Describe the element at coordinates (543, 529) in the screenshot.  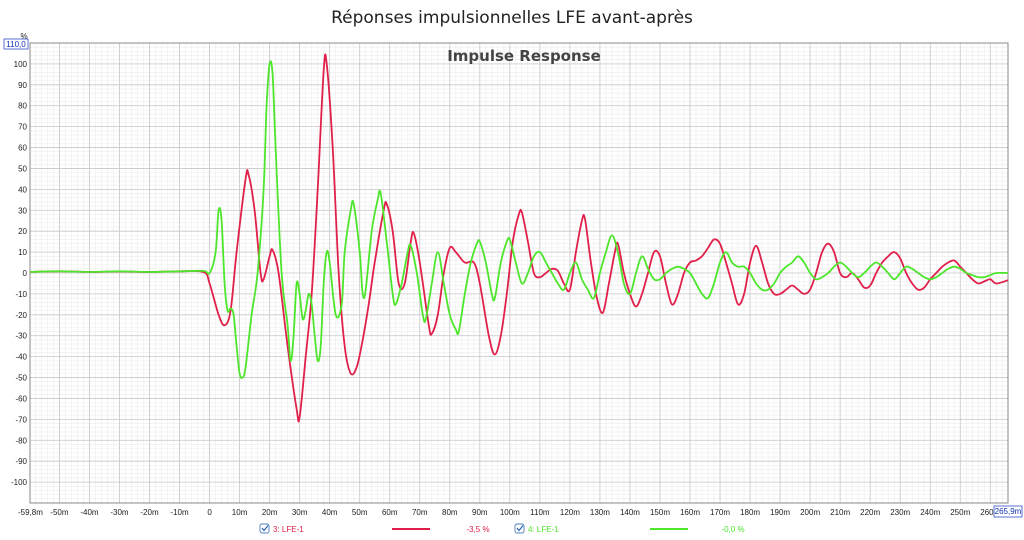
I see `legend-label-2: 4: LFE-1` at that location.